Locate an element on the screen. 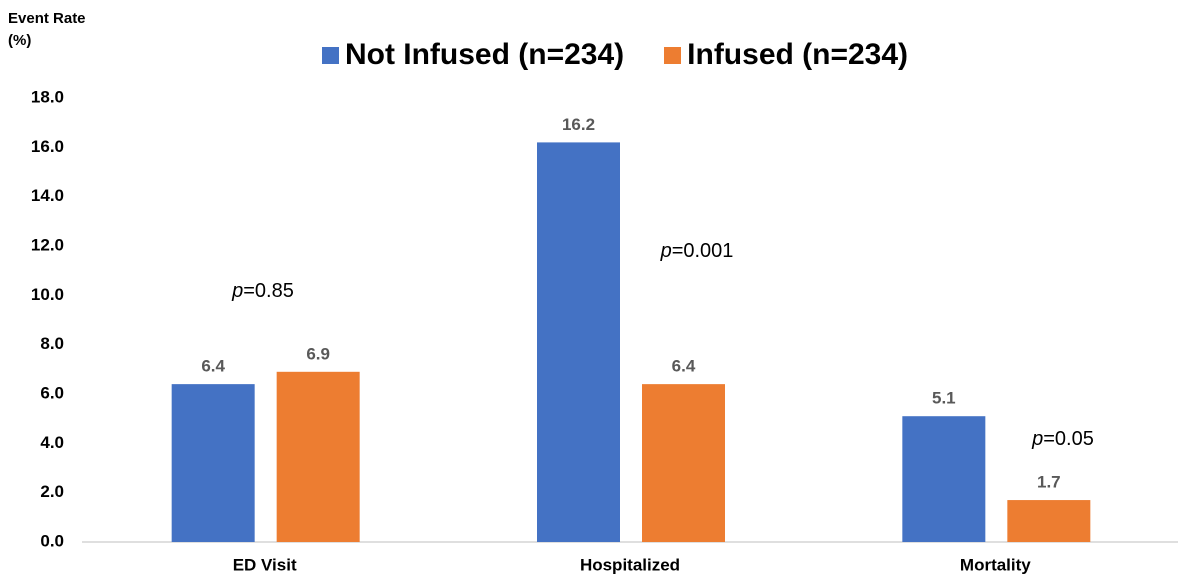 The height and width of the screenshot is (581, 1183). y-tick-label: 10.0 is located at coordinates (47, 294).